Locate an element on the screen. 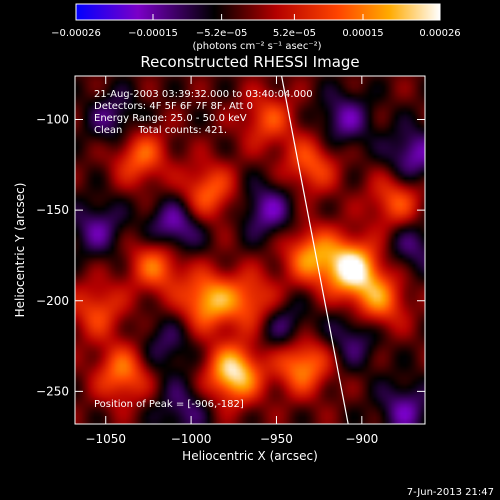 The width and height of the screenshot is (500, 500). x-tick-label: −950 is located at coordinates (276, 439).